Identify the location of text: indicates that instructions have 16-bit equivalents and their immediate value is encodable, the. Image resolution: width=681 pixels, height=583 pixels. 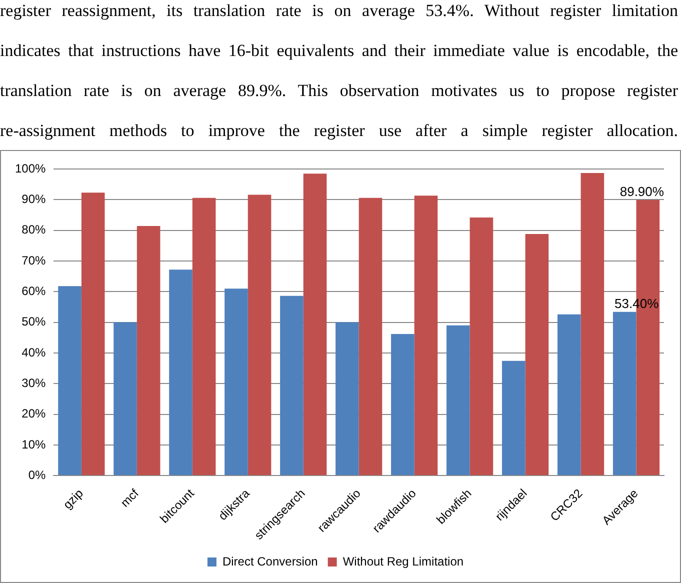
(339, 51).